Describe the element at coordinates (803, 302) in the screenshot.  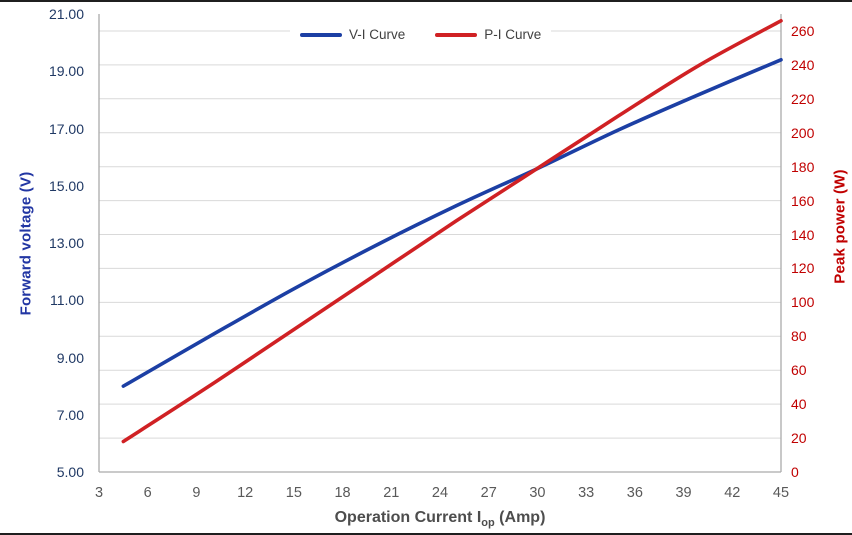
I see `right-axis-tick-label: 100` at that location.